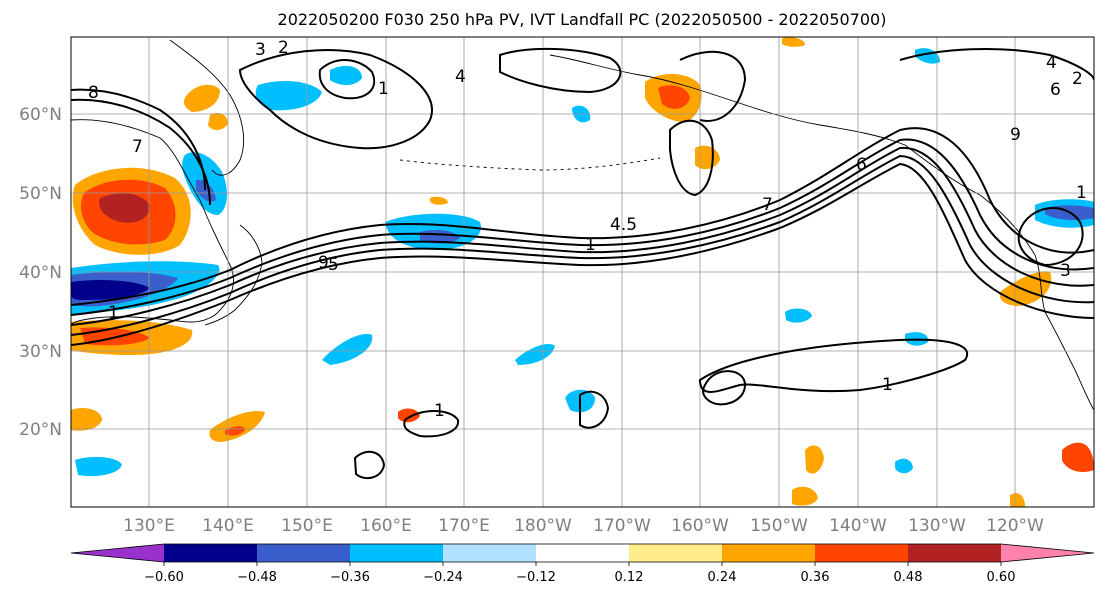 This screenshot has width=1105, height=601. I want to click on lon-label: 140°E, so click(228, 526).